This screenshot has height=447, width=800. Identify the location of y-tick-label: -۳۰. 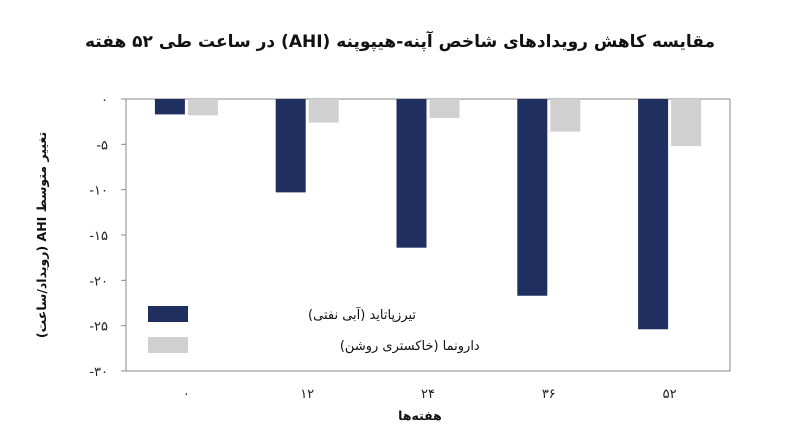
(98, 372).